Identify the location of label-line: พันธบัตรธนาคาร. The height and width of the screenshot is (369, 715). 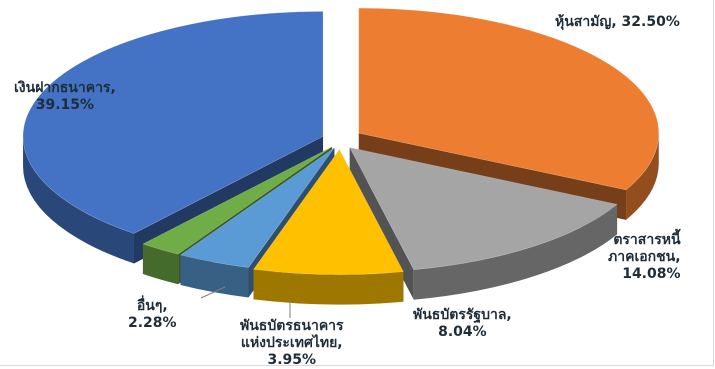
(292, 326).